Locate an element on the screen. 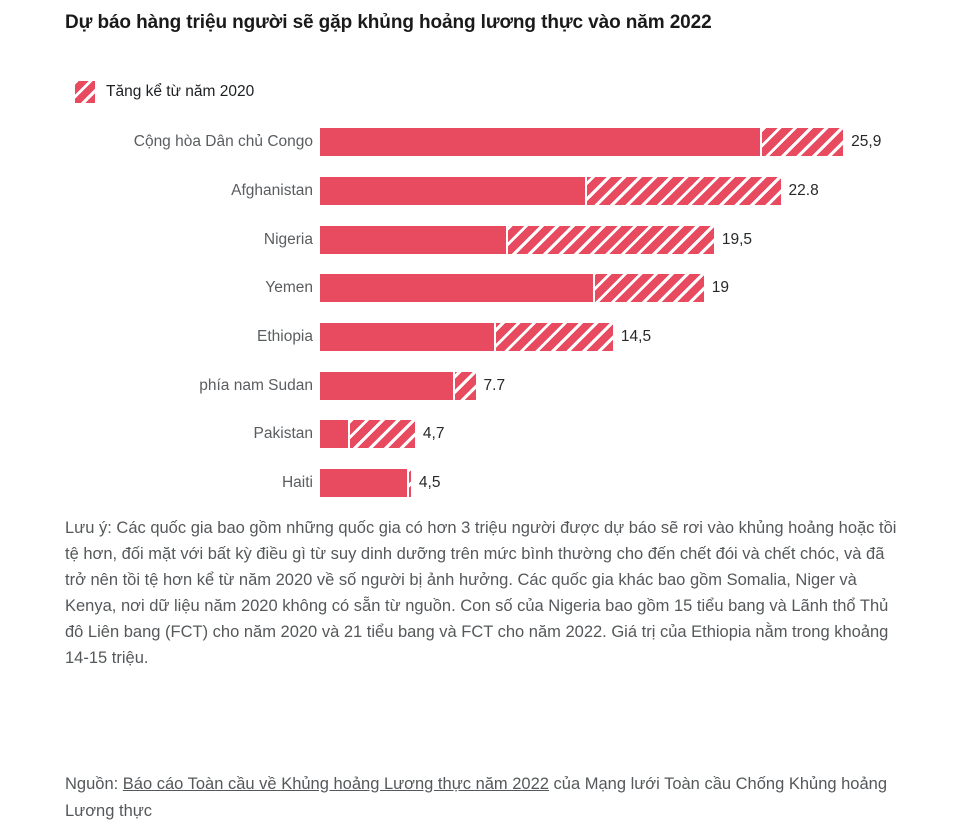  chart-row: Pakistan 4,7 is located at coordinates (481, 434).